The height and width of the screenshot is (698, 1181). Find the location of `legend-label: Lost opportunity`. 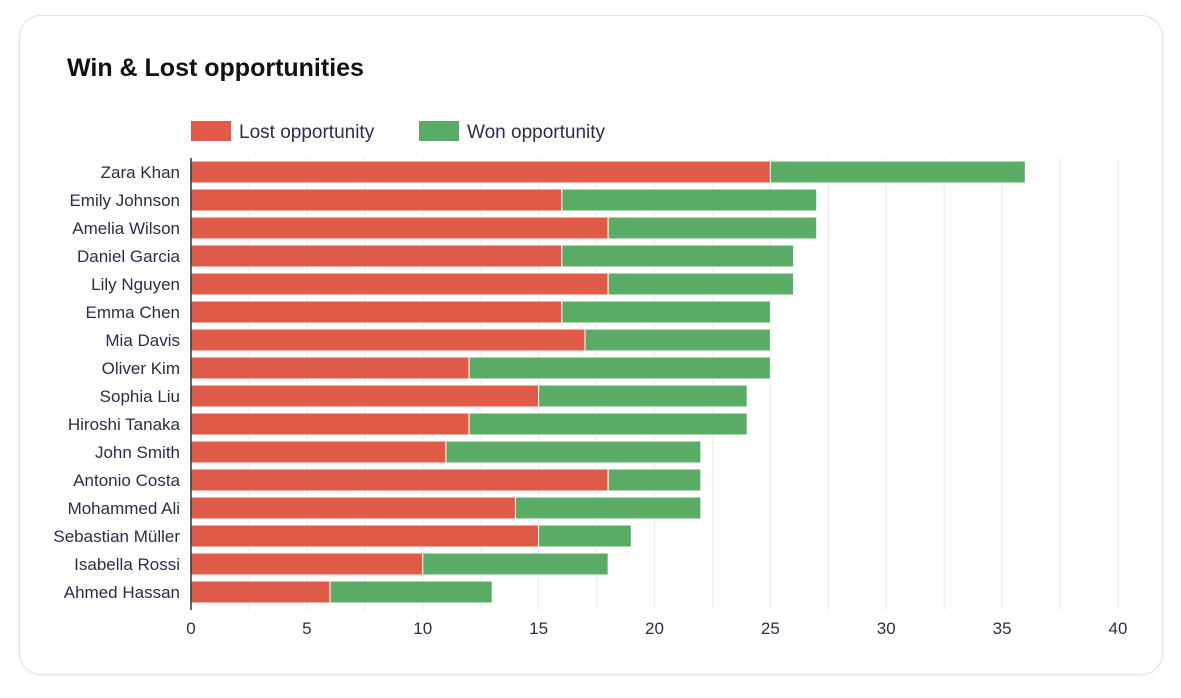

legend-label: Lost opportunity is located at coordinates (307, 132).